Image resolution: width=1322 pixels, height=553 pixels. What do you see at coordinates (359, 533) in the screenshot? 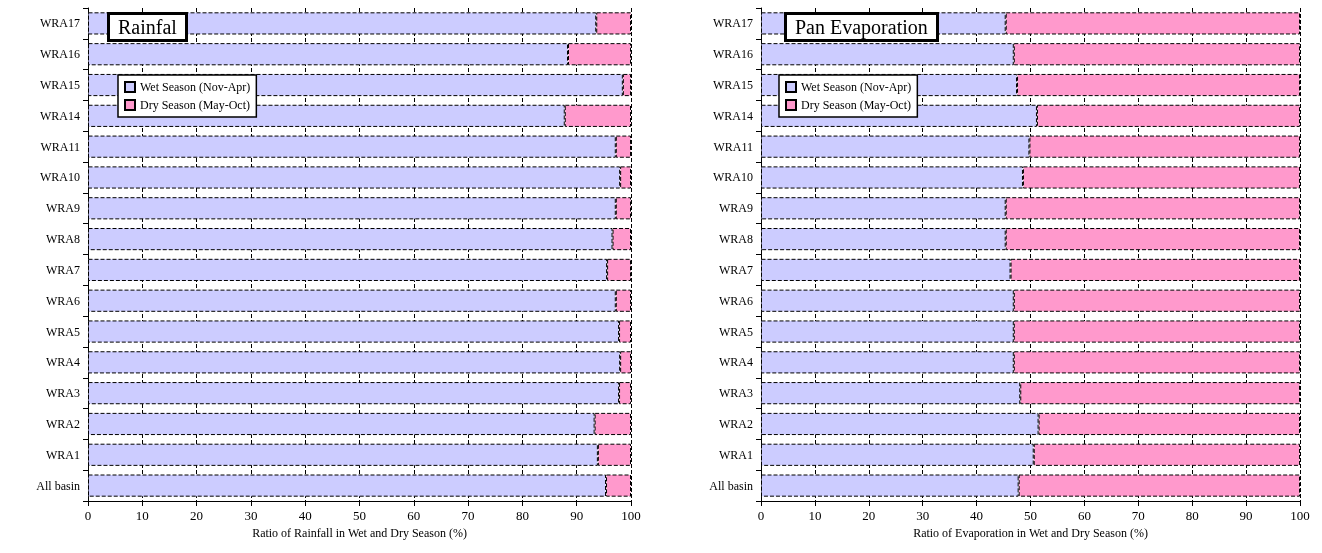
I see `x-axis-title: Ratio of Rainfall in Wet and Dry Season (%)` at bounding box center [359, 533].